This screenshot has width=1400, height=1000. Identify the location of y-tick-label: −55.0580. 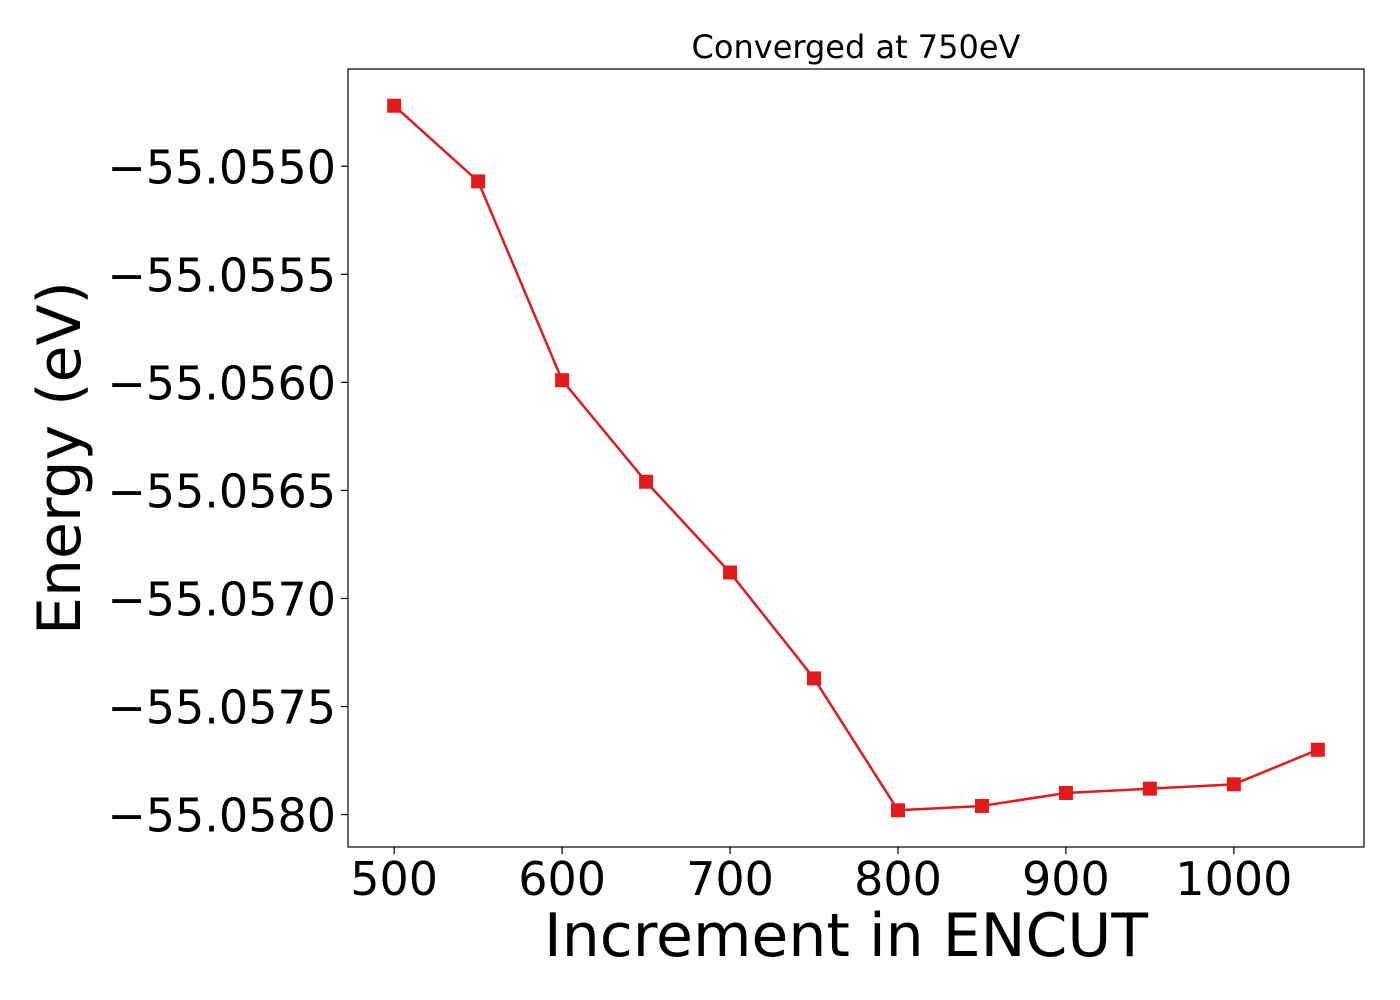
(221, 816).